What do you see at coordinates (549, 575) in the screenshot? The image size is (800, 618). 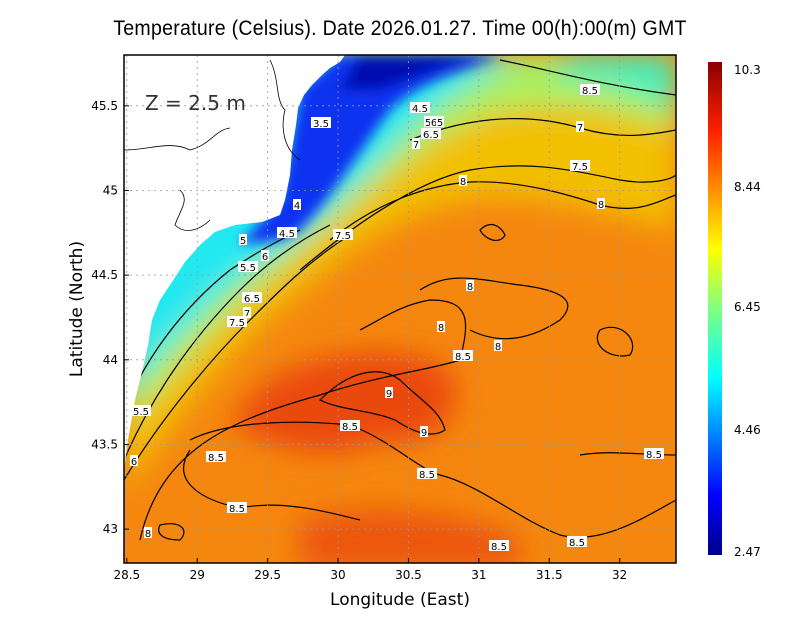 I see `x-tick-label: 31.5` at bounding box center [549, 575].